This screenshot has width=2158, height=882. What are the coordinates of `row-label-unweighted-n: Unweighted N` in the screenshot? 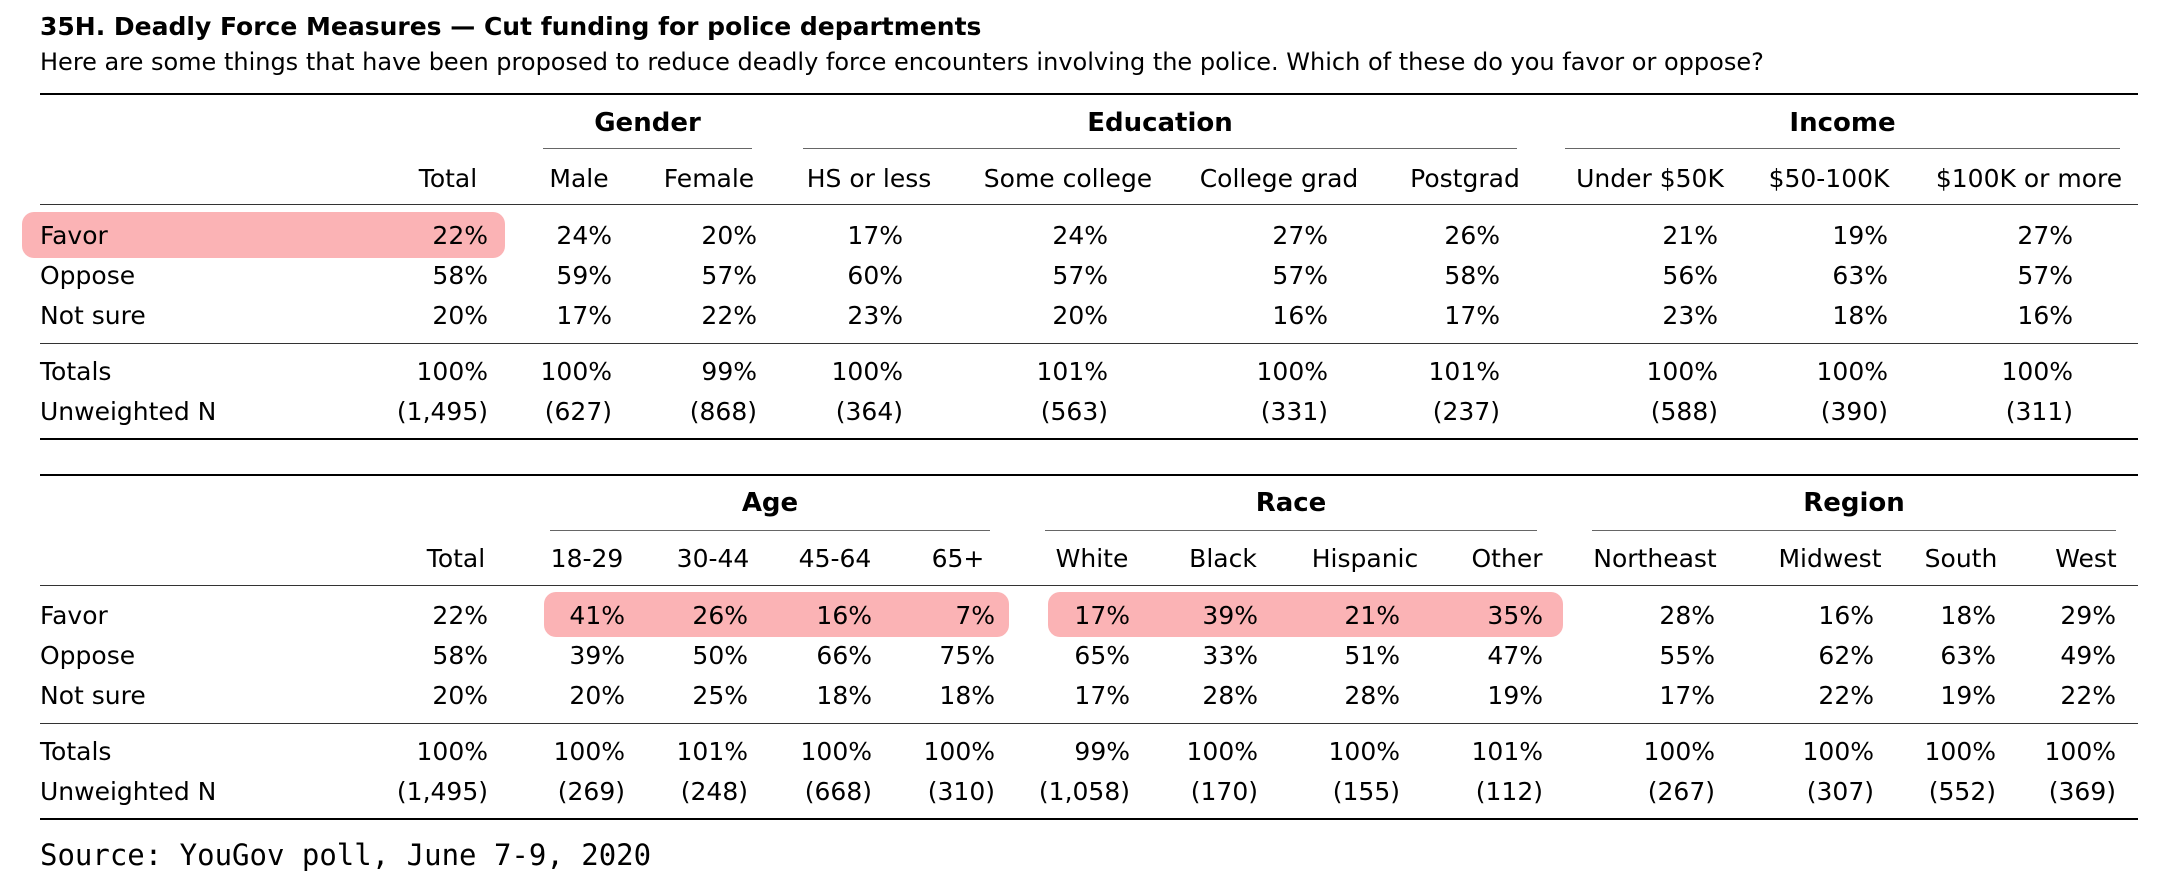 It's located at (128, 791).